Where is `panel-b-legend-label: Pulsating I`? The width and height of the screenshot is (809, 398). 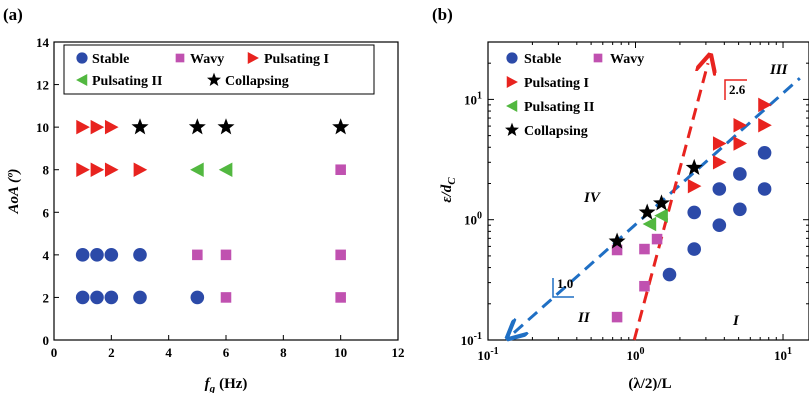 panel-b-legend-label: Pulsating I is located at coordinates (556, 83).